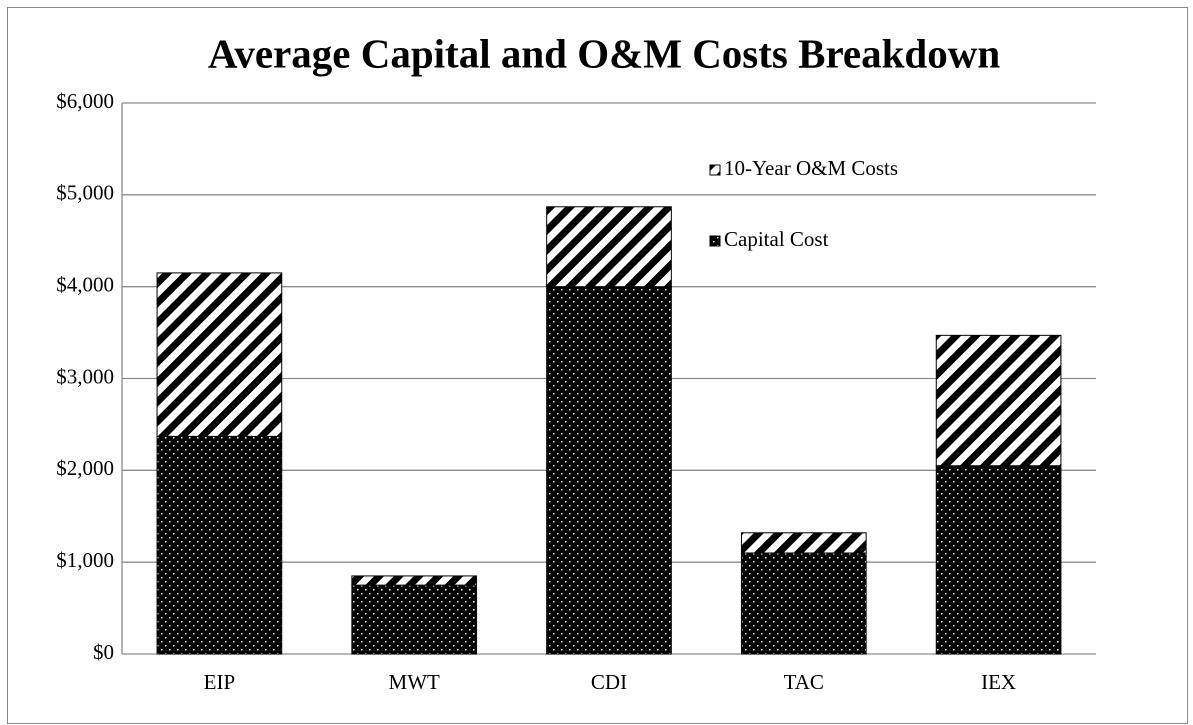  What do you see at coordinates (85, 193) in the screenshot?
I see `y-tick-label: $5,000` at bounding box center [85, 193].